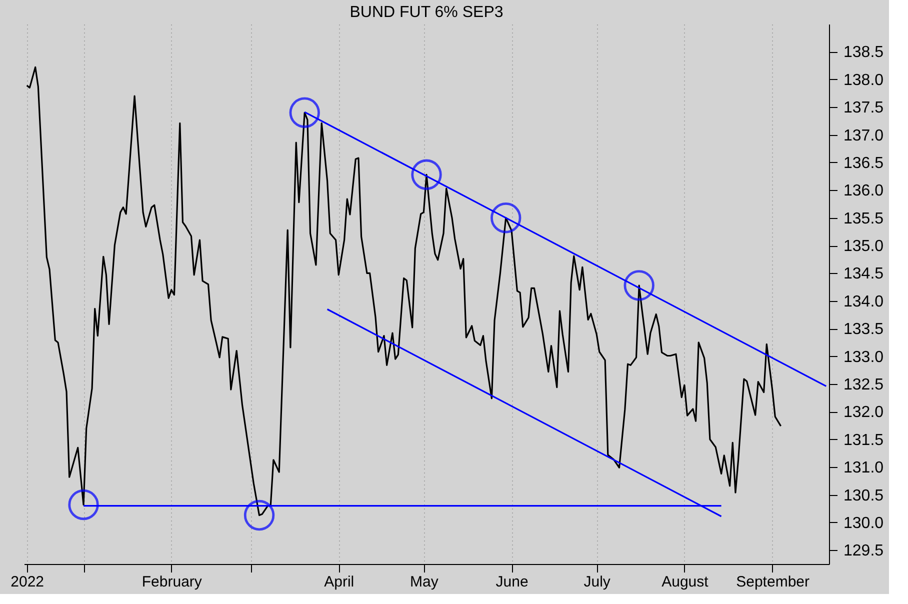 This screenshot has height=604, width=908. Describe the element at coordinates (686, 582) in the screenshot. I see `x-tick-label: August` at that location.